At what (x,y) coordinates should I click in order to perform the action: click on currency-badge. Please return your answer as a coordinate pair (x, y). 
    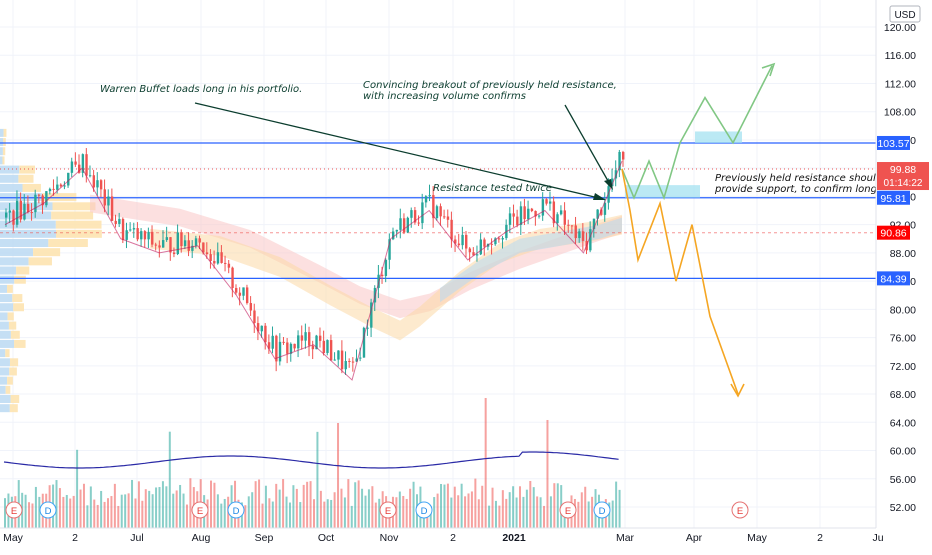
    Looking at the image, I should click on (905, 14).